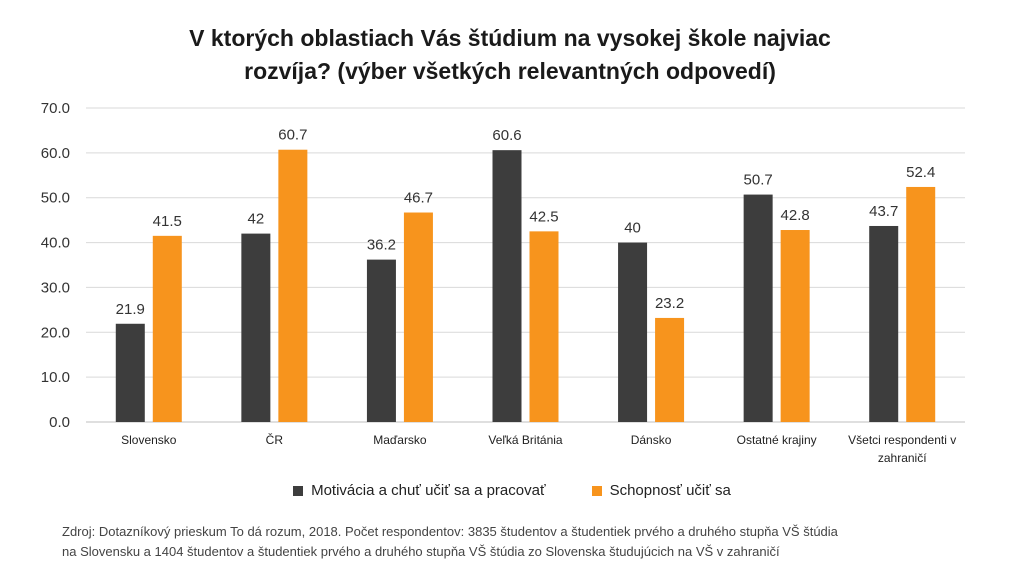 The width and height of the screenshot is (1024, 576). I want to click on data-label-series2-5: 42.8, so click(795, 215).